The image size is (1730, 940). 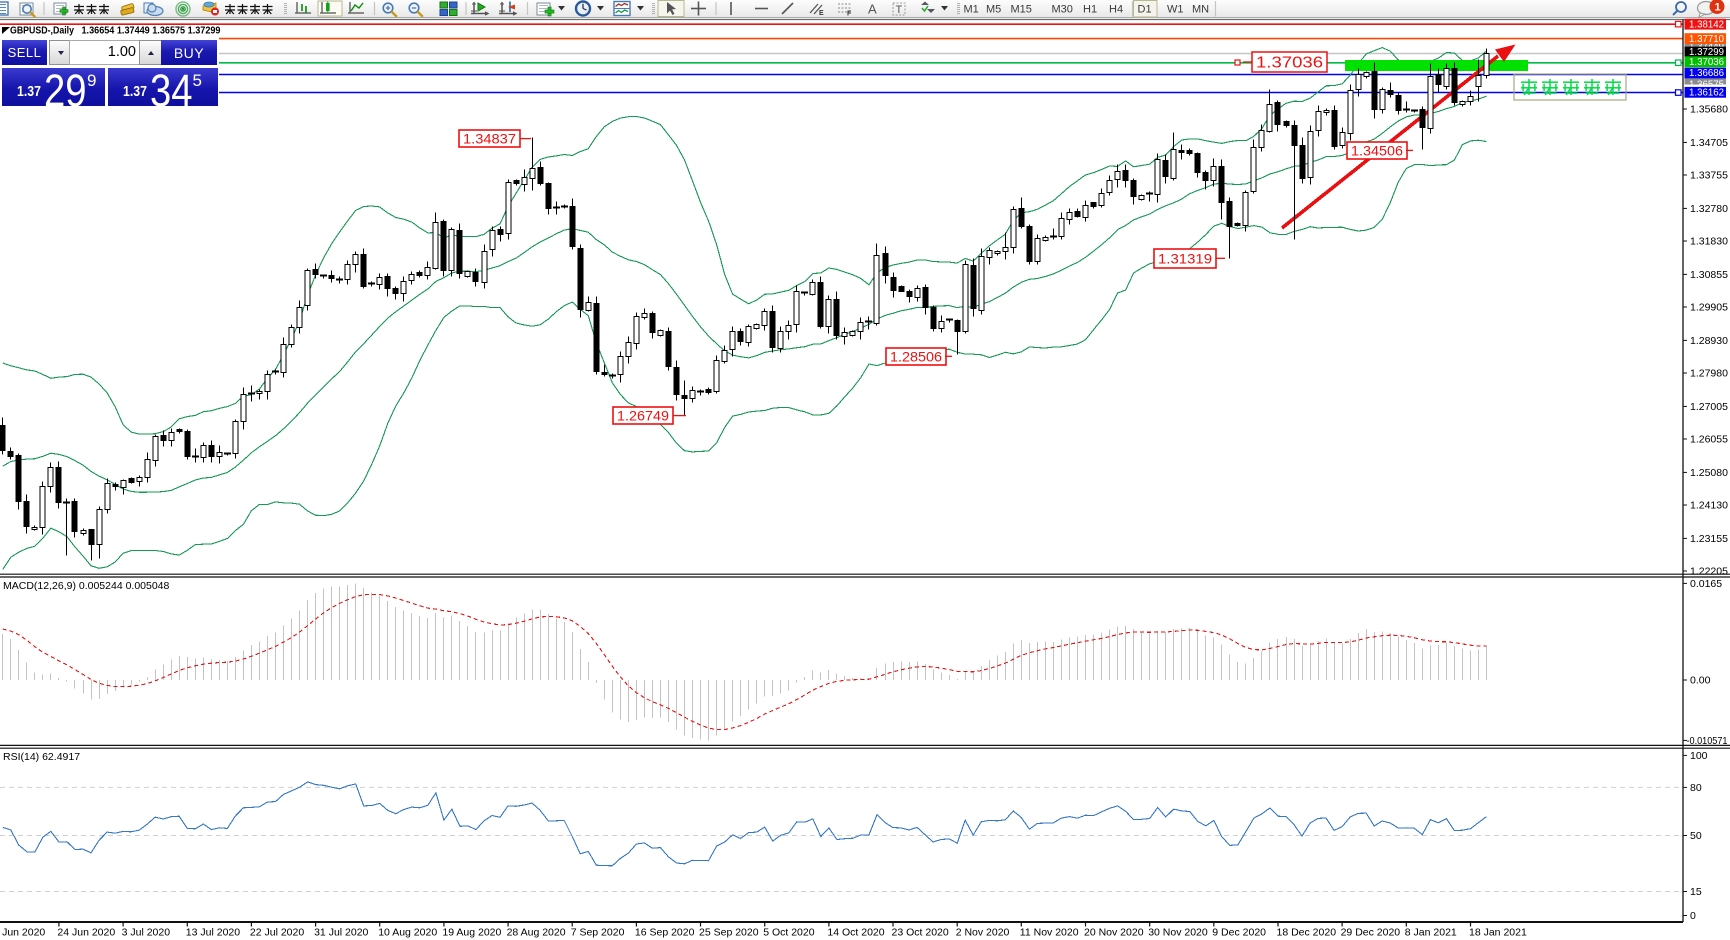 What do you see at coordinates (1175, 10) in the screenshot?
I see `svg-text: W1` at bounding box center [1175, 10].